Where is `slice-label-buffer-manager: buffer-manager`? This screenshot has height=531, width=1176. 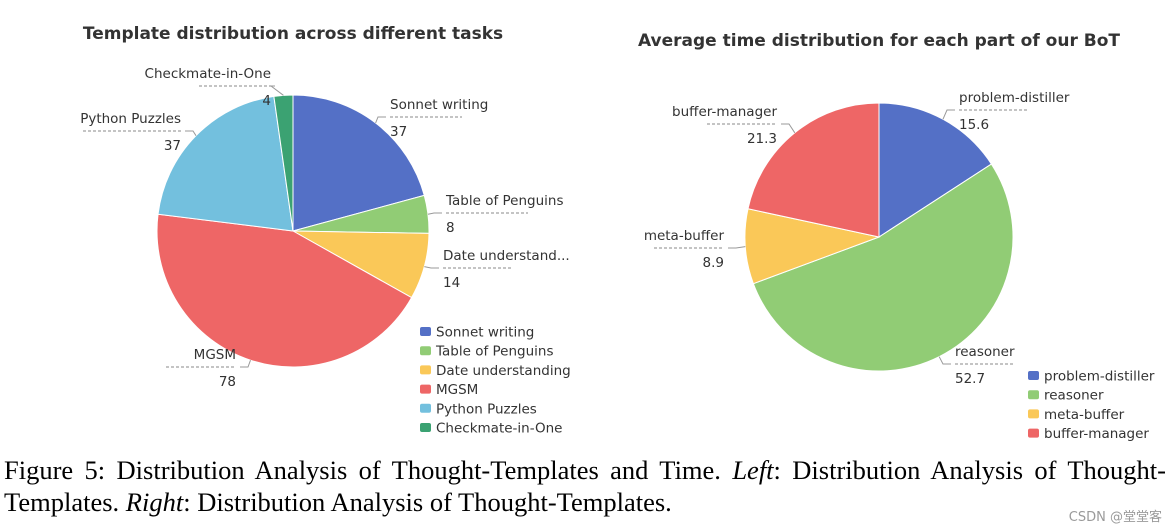
slice-label-buffer-manager: buffer-manager is located at coordinates (724, 112).